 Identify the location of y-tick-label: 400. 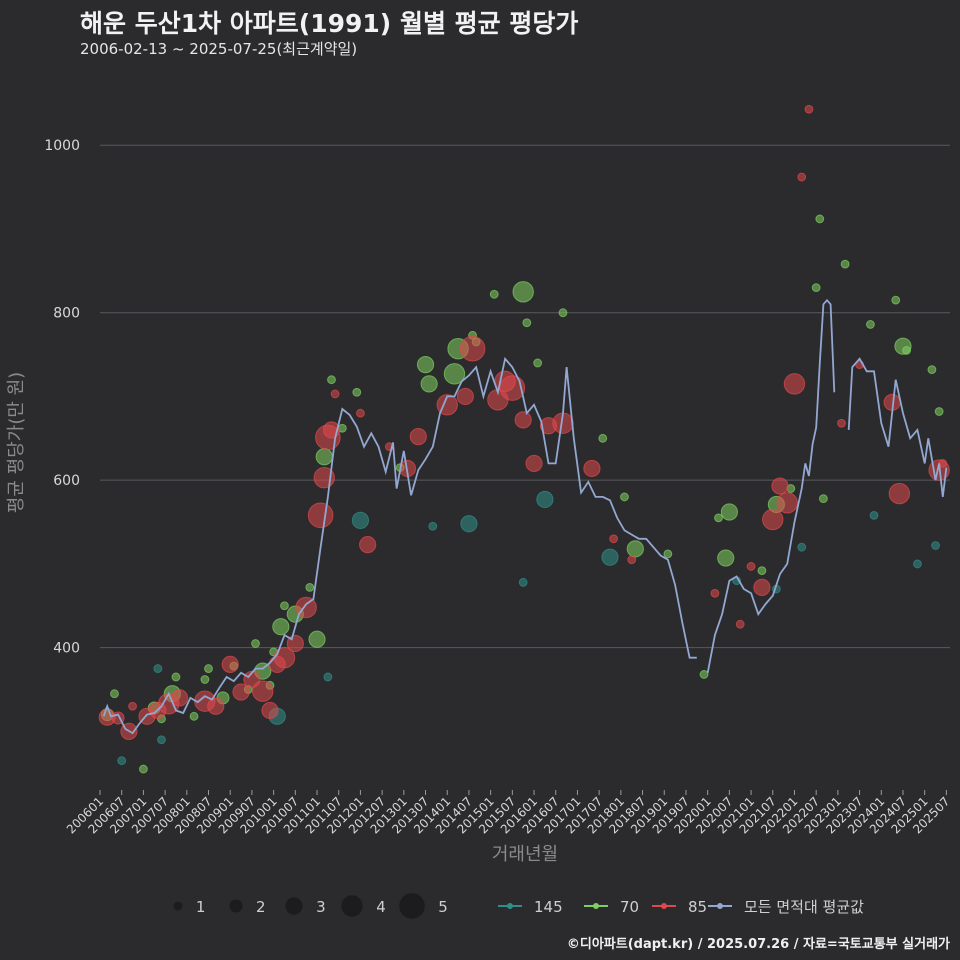
(66, 649).